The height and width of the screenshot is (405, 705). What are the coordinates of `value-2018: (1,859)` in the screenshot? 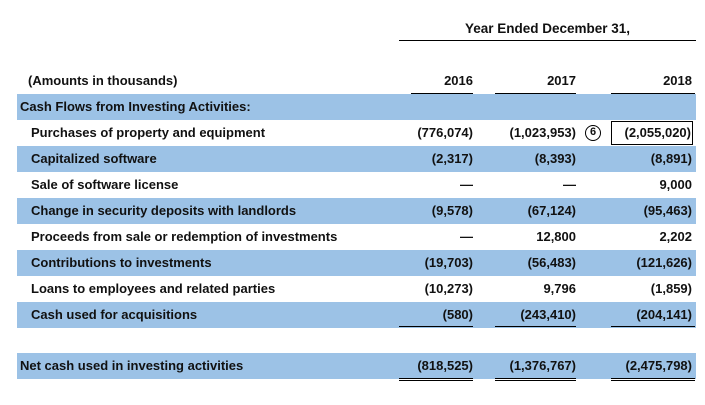 It's located at (671, 288).